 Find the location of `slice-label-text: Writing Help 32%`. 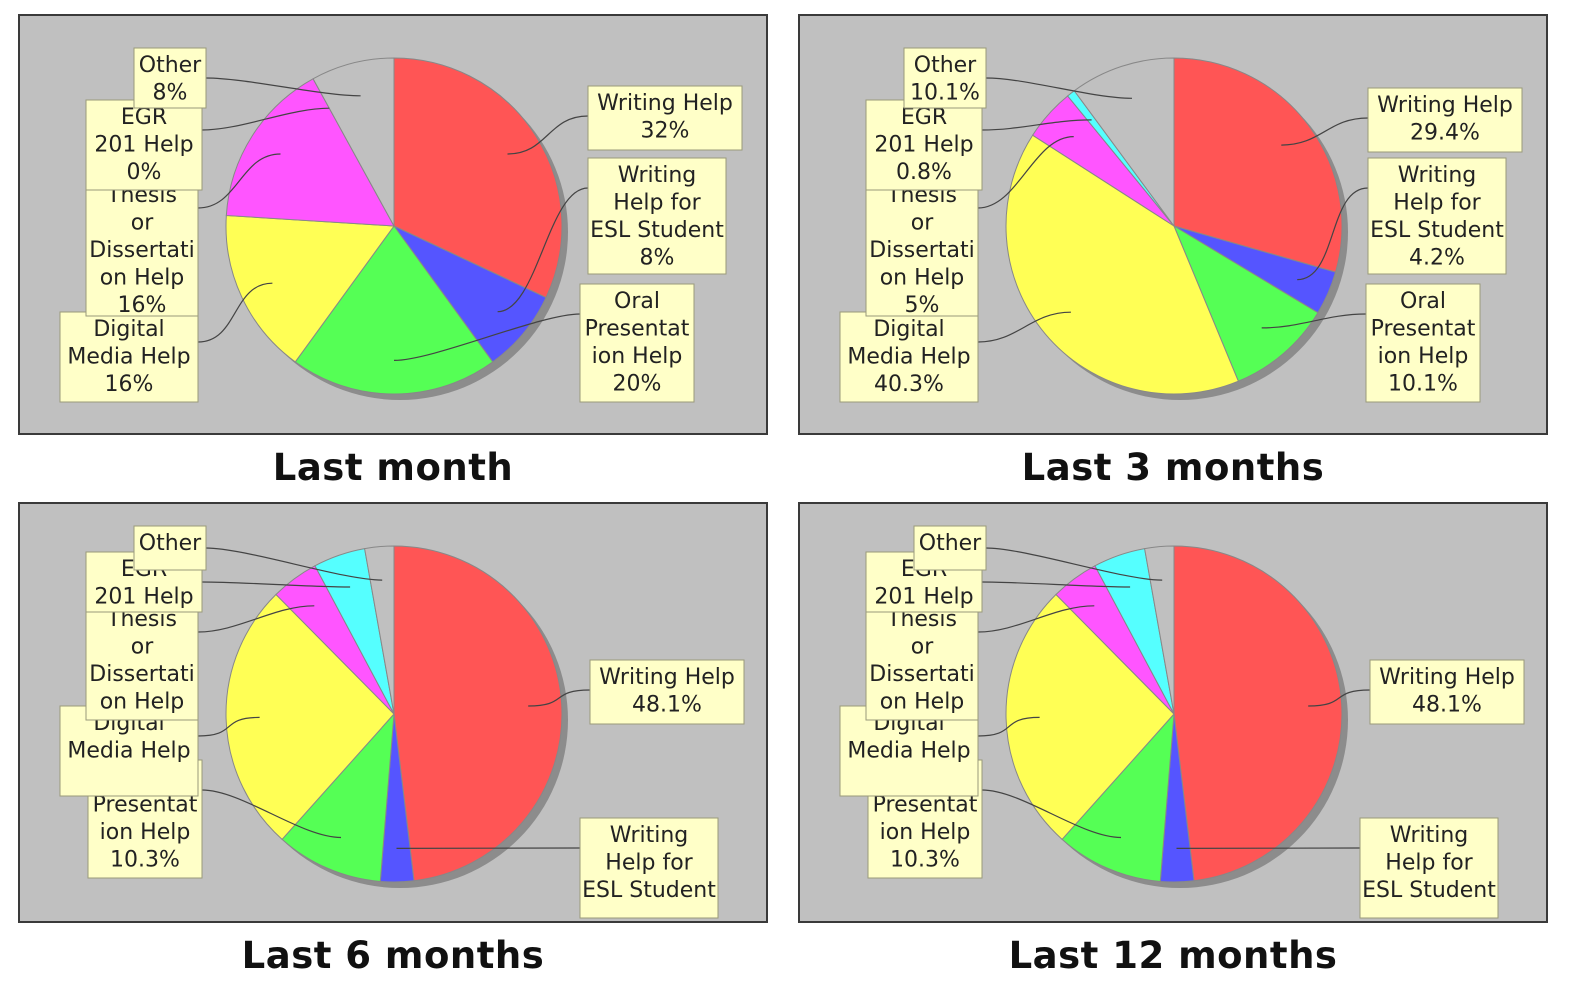

slice-label-text: Writing Help 32% is located at coordinates (665, 117).